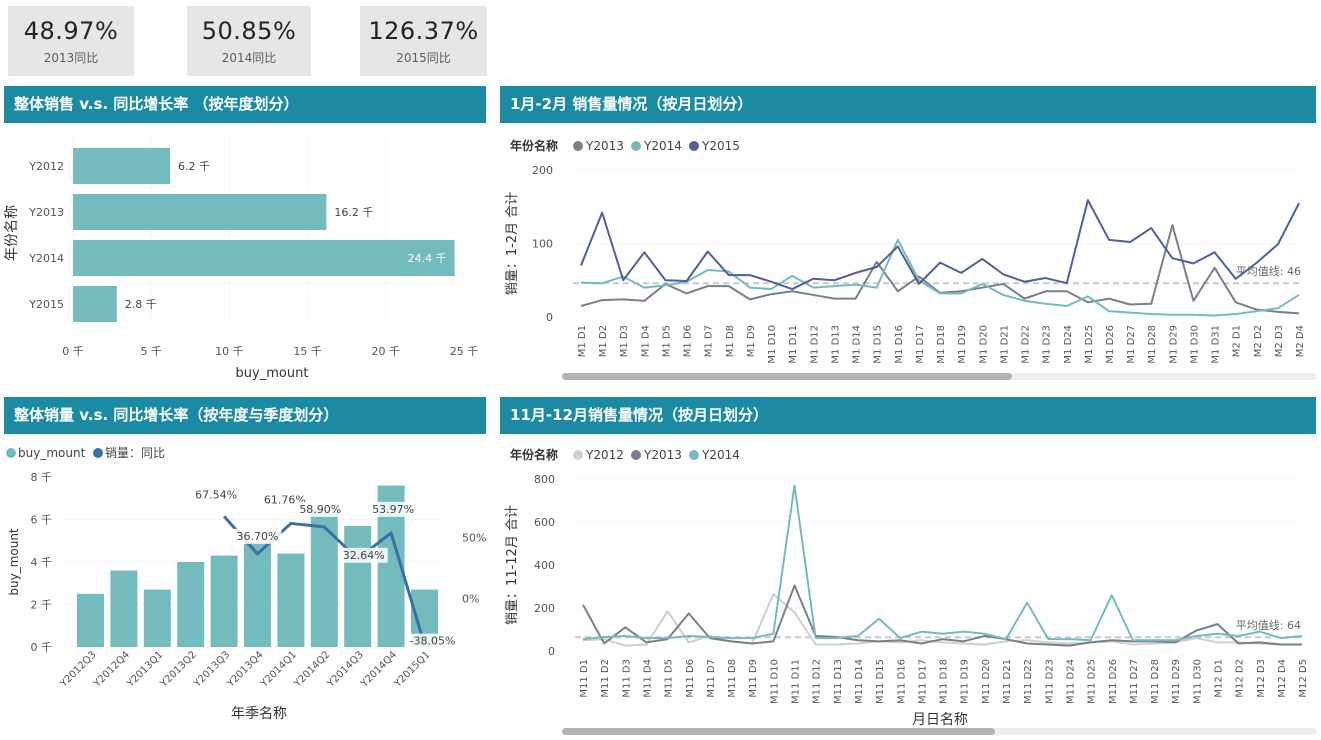 Image resolution: width=1321 pixels, height=740 pixels. I want to click on x-tick-label: Y2013Q3, so click(211, 669).